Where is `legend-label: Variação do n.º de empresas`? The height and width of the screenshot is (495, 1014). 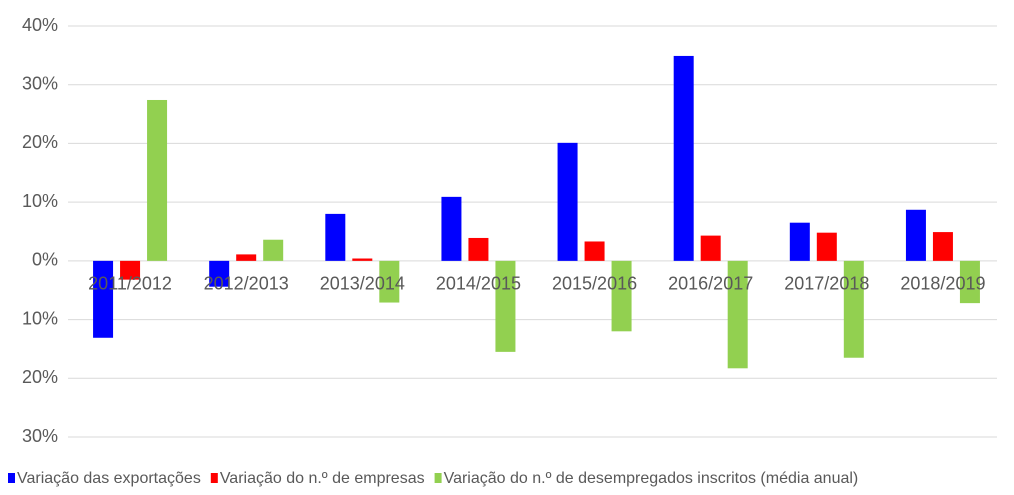
legend-label: Variação do n.º de empresas is located at coordinates (322, 478).